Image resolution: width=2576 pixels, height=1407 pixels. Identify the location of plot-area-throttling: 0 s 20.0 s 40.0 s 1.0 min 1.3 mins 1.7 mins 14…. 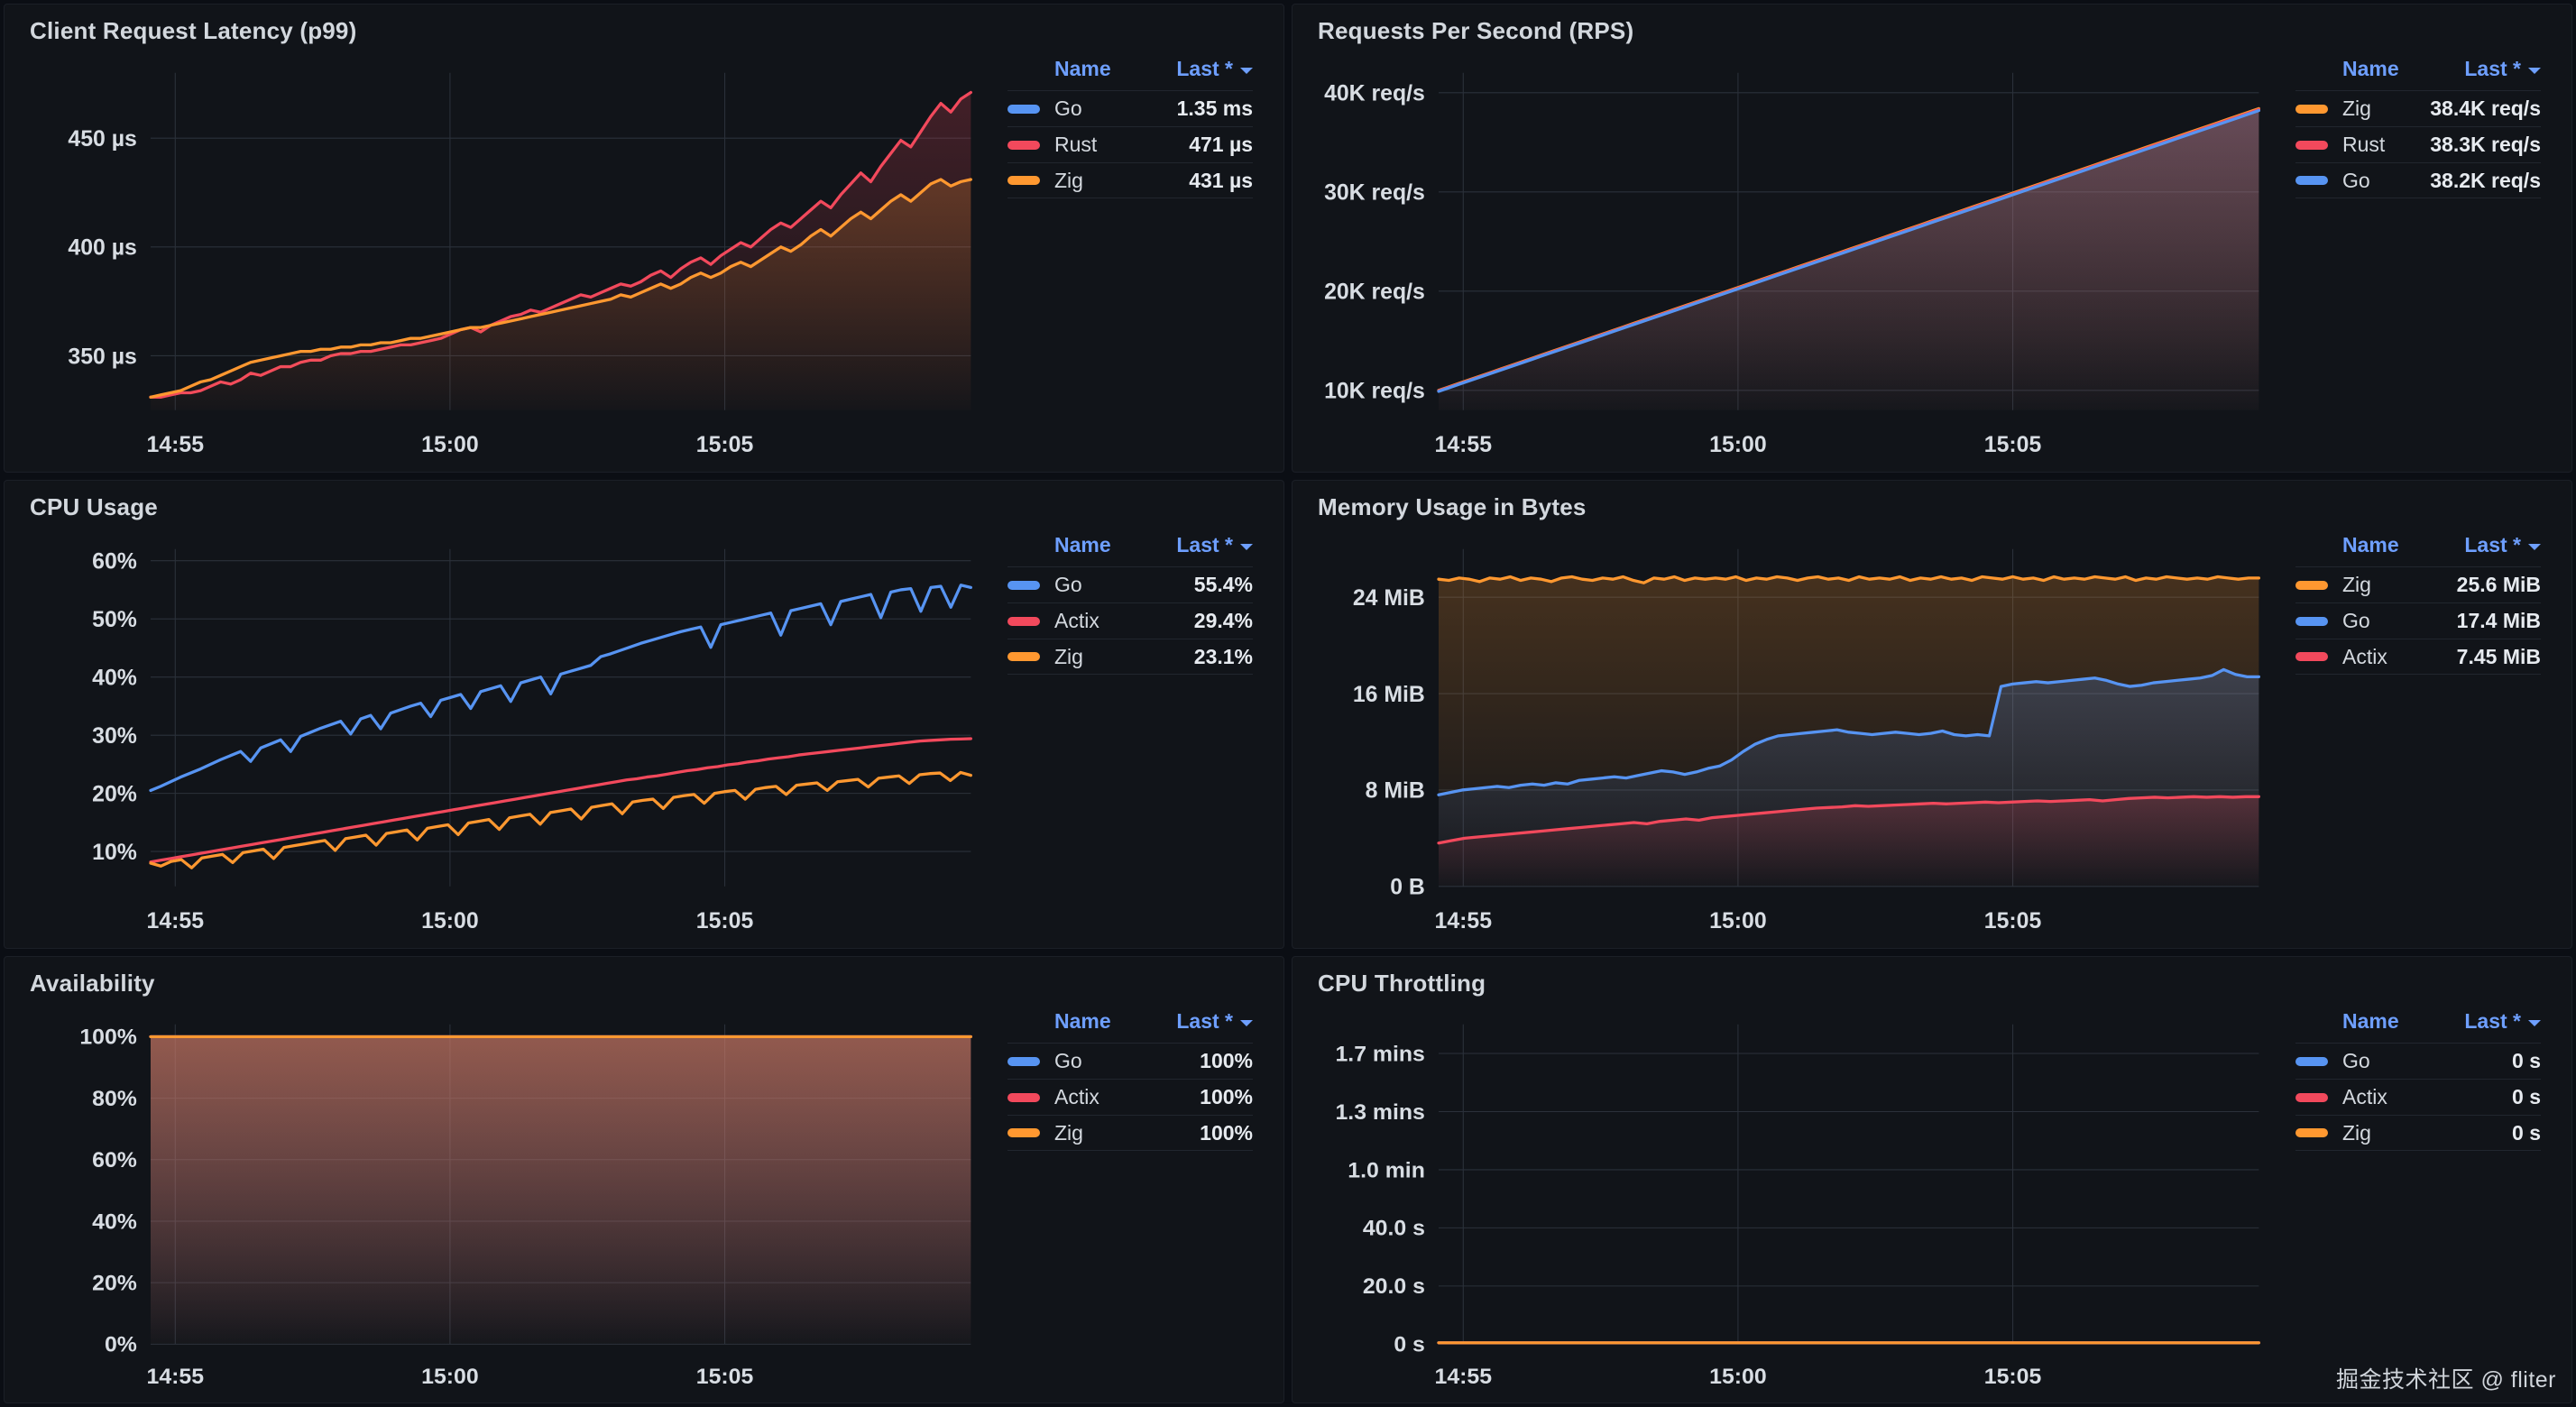
(1780, 1204).